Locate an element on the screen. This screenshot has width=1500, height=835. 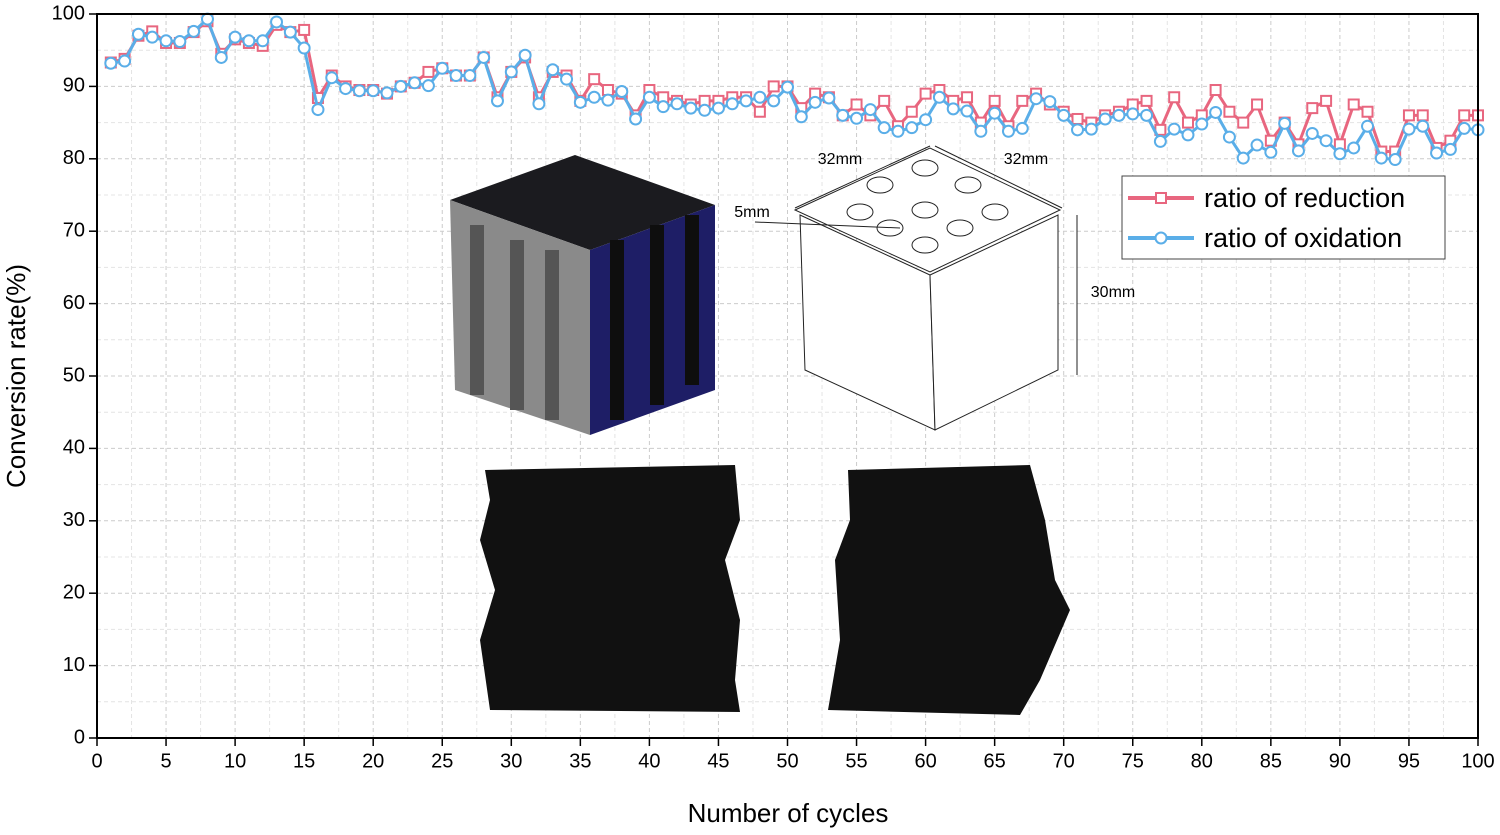
x-tick-label: 100 is located at coordinates (1477, 761).